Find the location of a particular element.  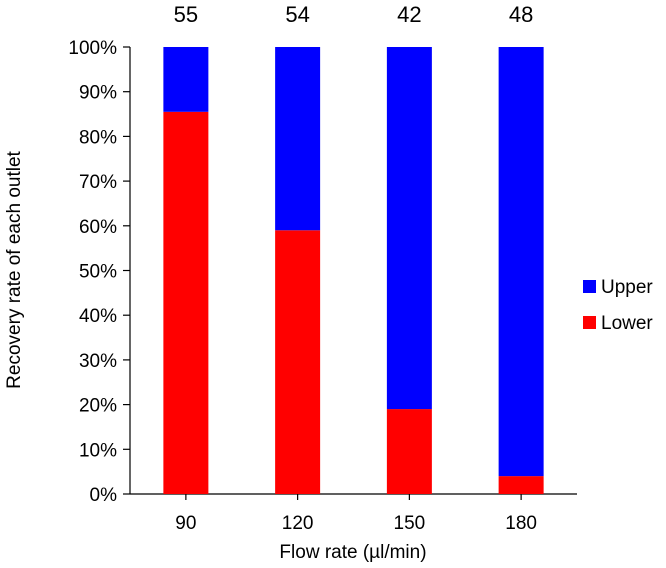

x-tick-label: 90 is located at coordinates (185, 523).